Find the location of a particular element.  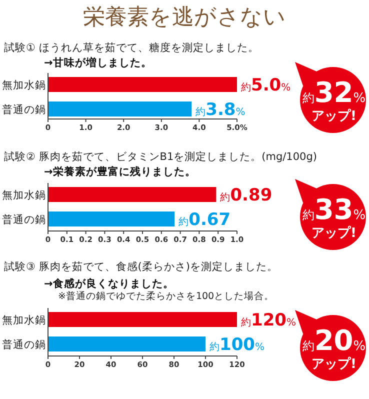

chart-title: 試験① ほうれん草を茹でて、糖度を測定しました。 is located at coordinates (131, 47).